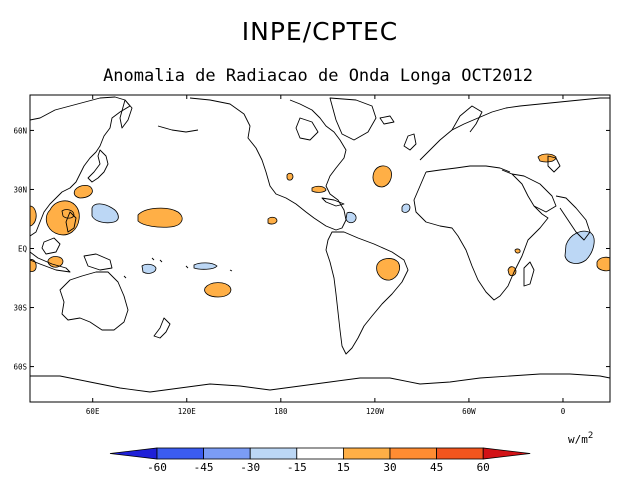 The width and height of the screenshot is (640, 494). I want to click on coastline-mediterranean, so click(468, 169).